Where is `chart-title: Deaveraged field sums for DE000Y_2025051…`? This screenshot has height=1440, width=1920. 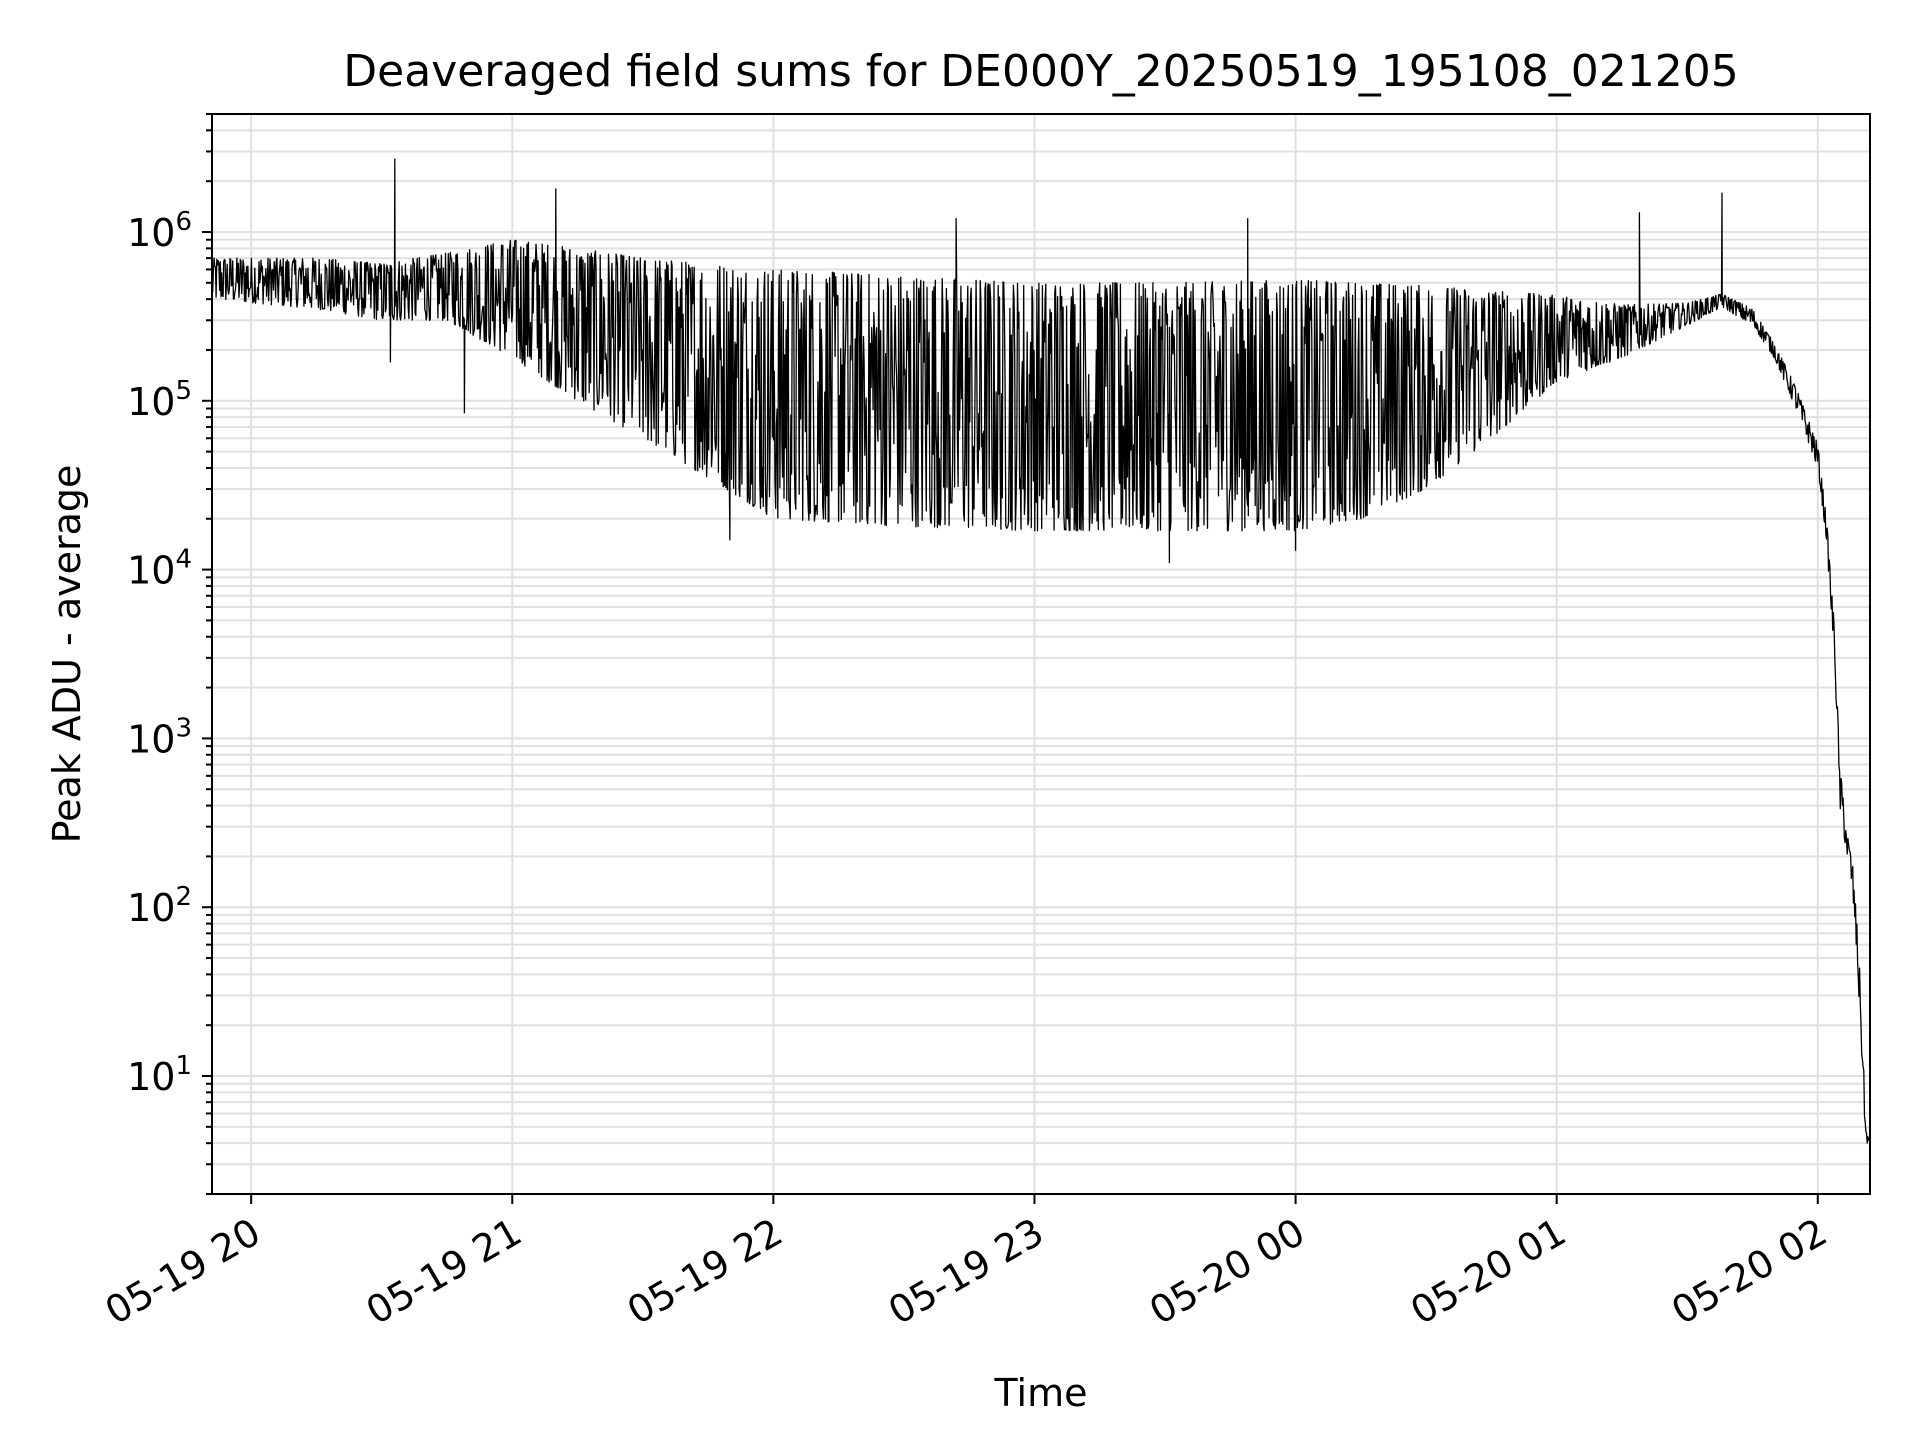
chart-title: Deaveraged field sums for DE000Y_2025051… is located at coordinates (1040, 71).